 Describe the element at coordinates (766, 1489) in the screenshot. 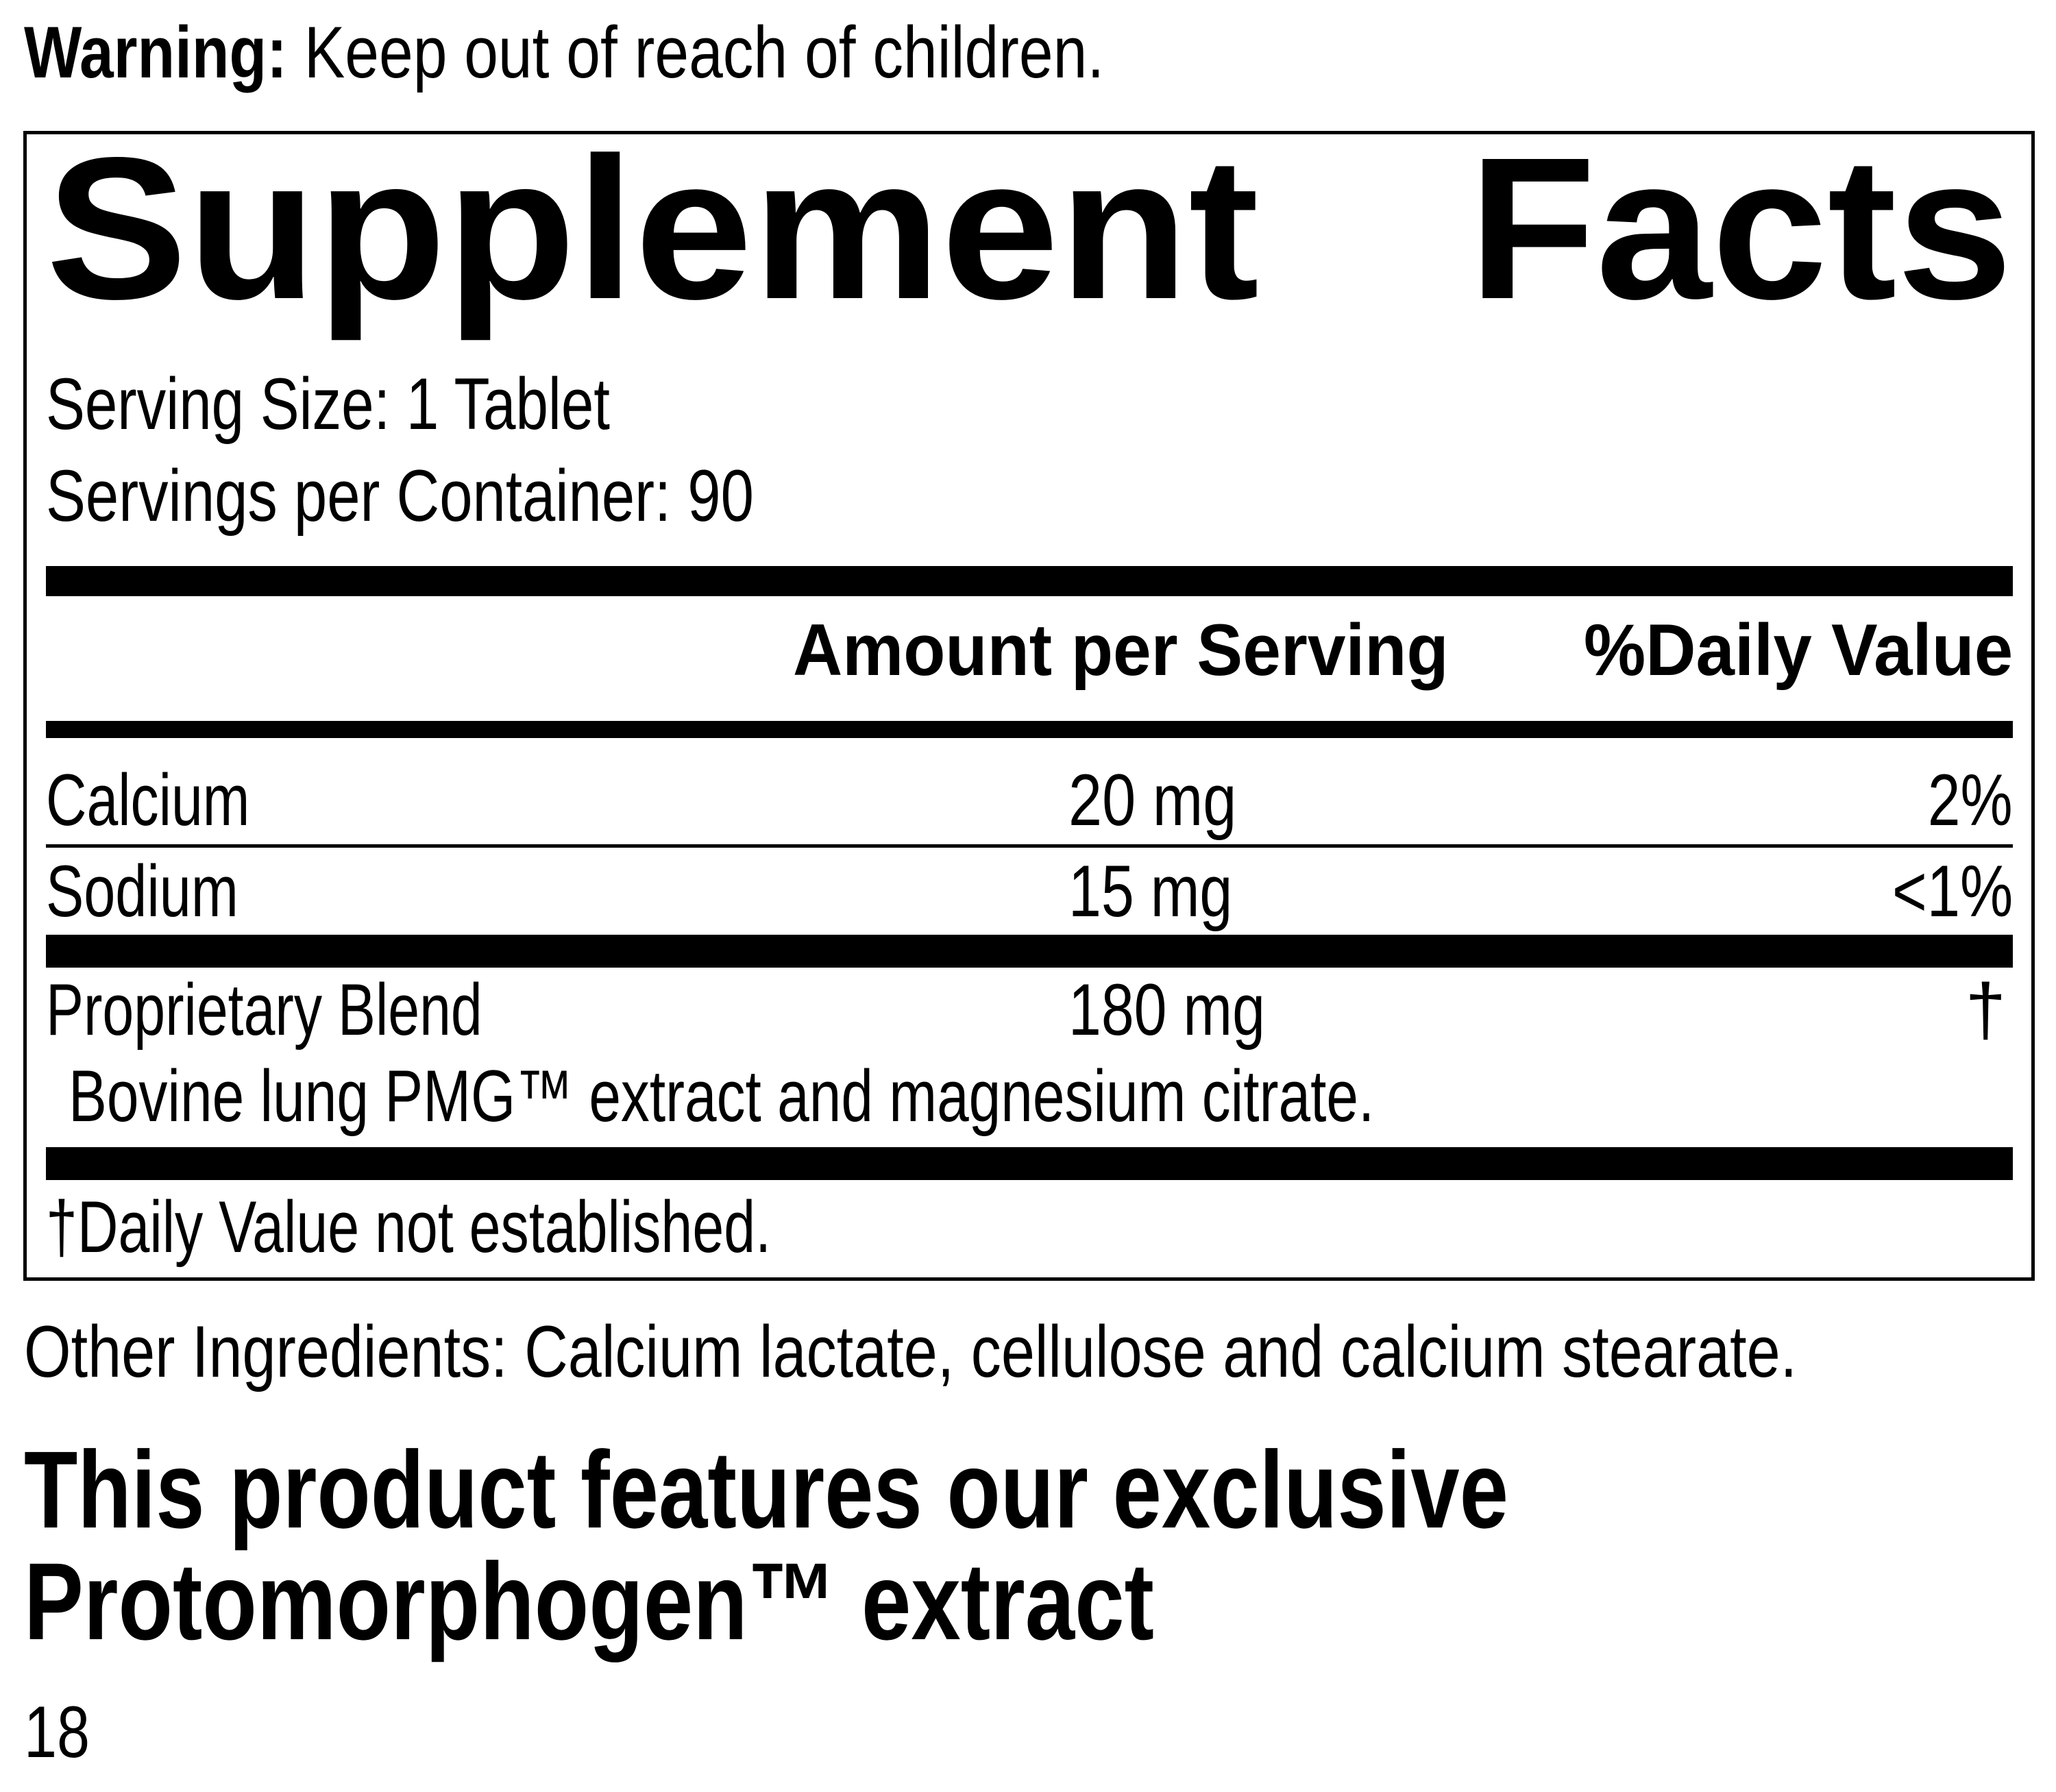

I see `feature-heading-line1: This product features our exclusive` at that location.